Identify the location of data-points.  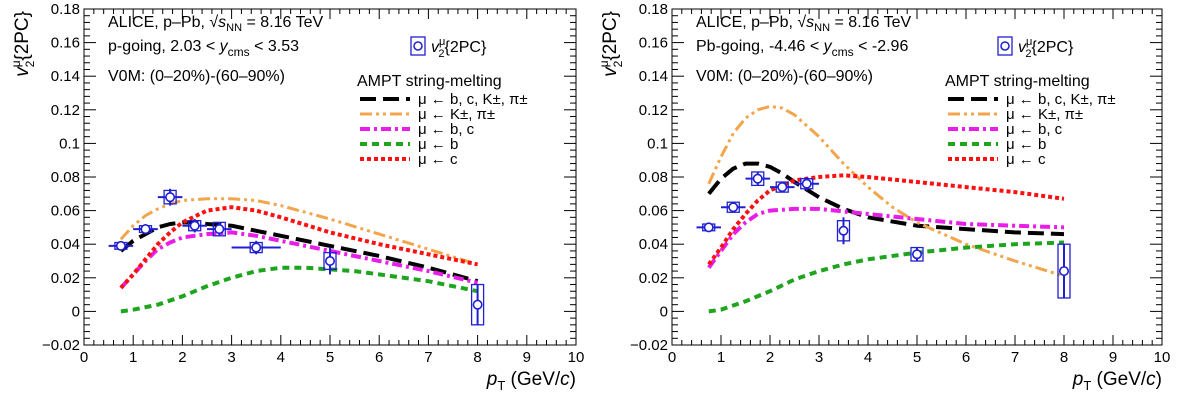
(883, 235).